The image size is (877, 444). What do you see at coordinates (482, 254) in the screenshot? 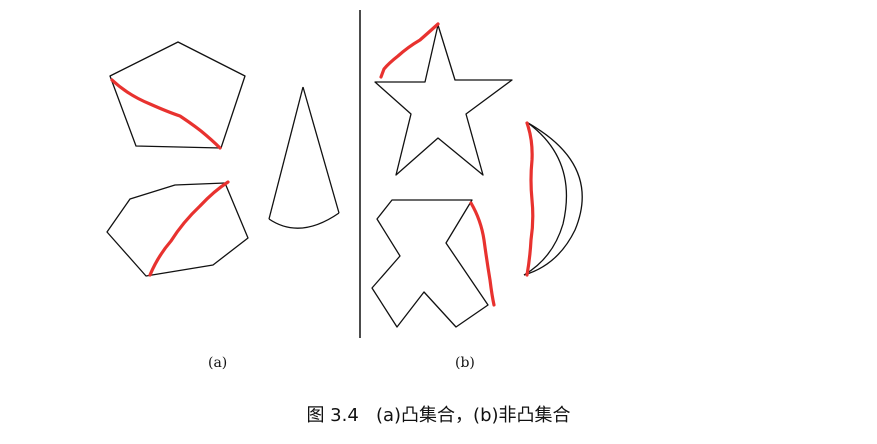
I see `cross-segment` at bounding box center [482, 254].